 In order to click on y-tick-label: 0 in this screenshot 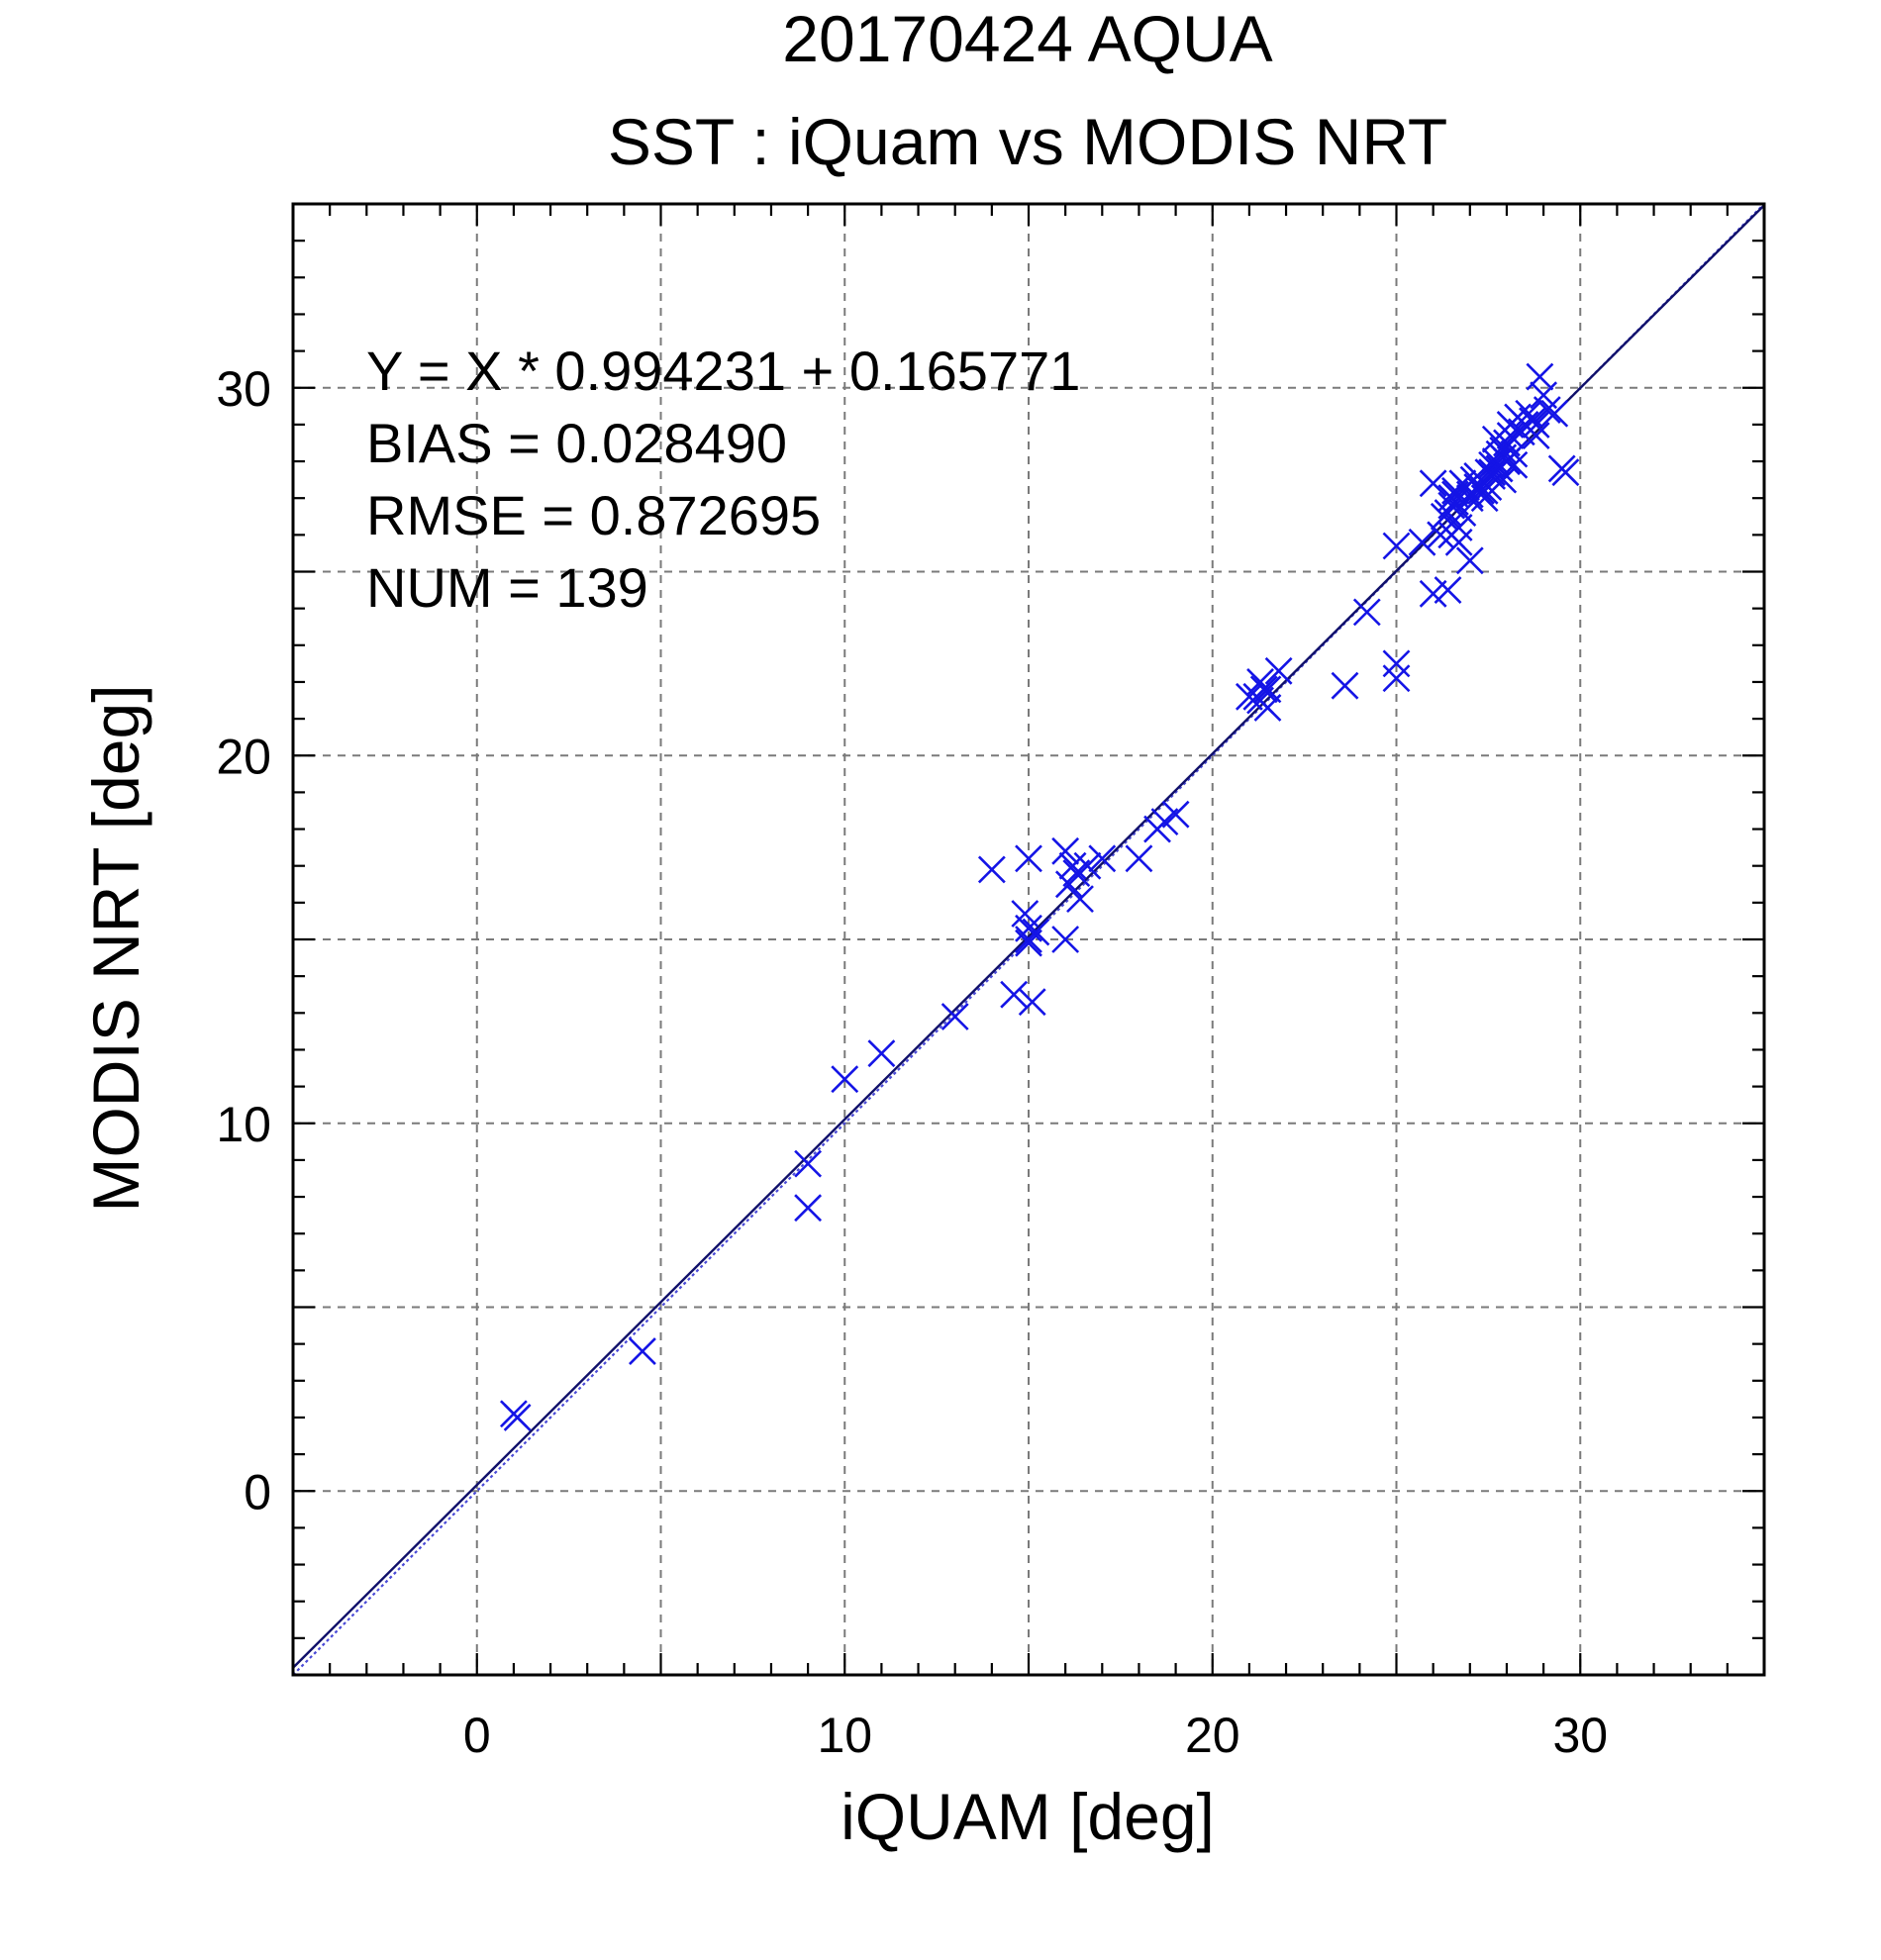, I will do `click(257, 1491)`.